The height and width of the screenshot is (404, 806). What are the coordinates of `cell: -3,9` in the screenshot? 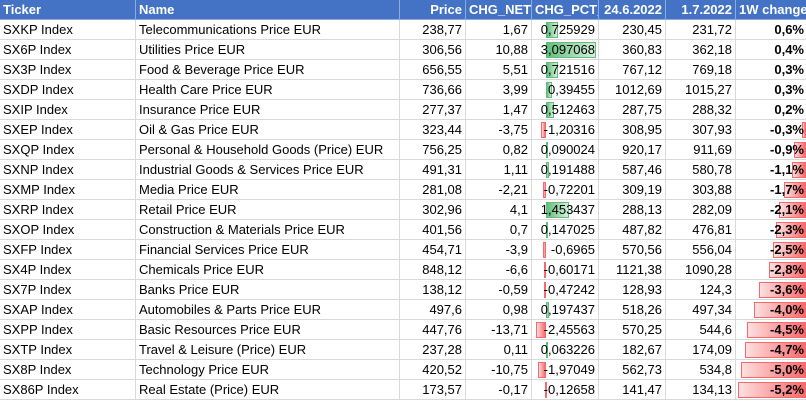 It's located at (499, 250).